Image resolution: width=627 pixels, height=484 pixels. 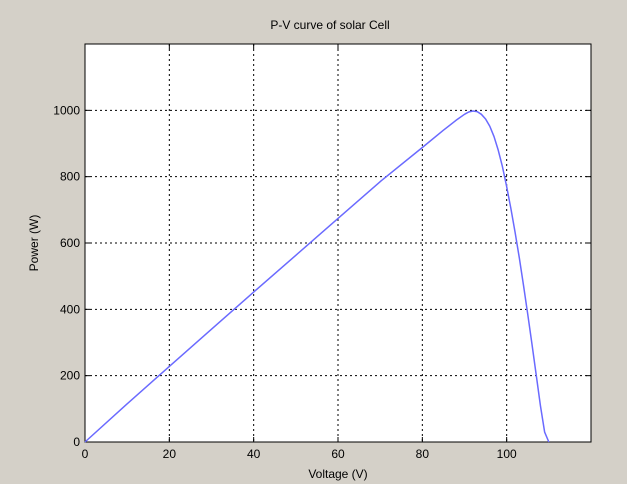 What do you see at coordinates (329, 25) in the screenshot?
I see `chart-title: P-V curve of solar Cell` at bounding box center [329, 25].